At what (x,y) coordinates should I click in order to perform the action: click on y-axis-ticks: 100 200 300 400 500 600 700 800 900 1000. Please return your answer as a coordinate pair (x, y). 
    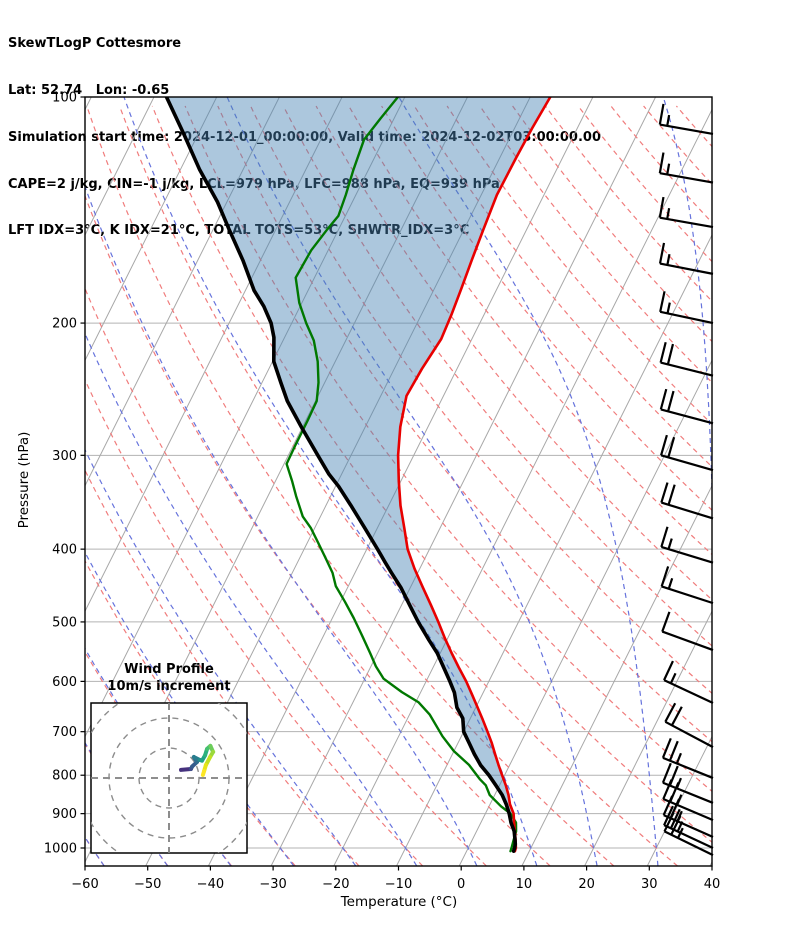
    Looking at the image, I should click on (64, 474).